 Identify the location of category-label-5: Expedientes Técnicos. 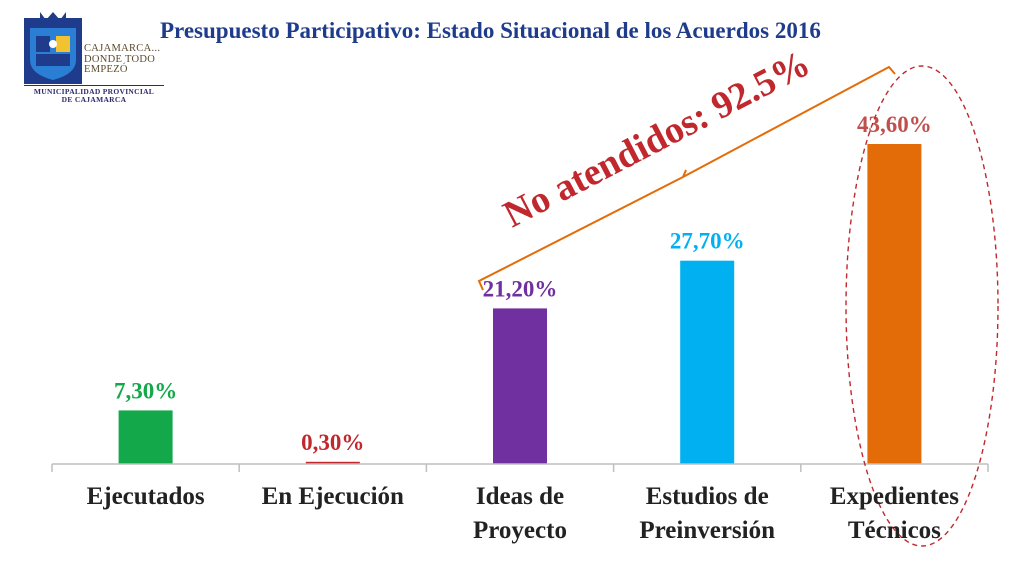
(894, 513).